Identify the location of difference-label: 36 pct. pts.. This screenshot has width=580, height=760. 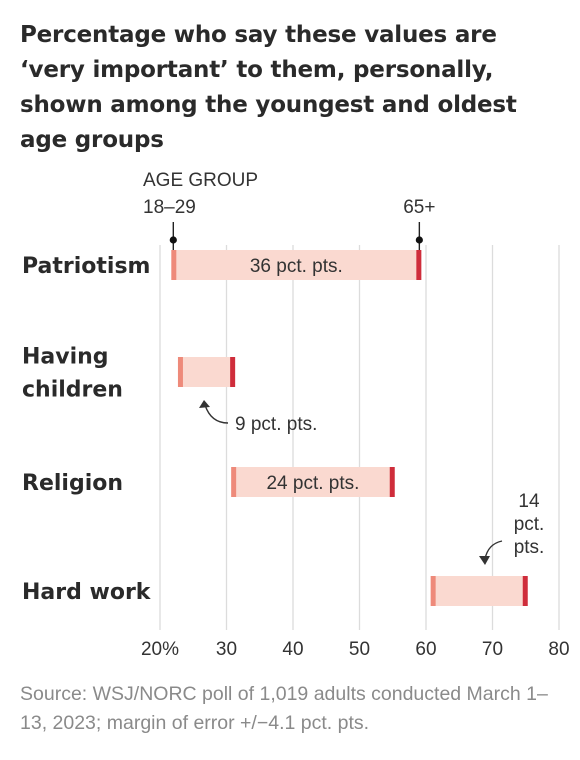
(296, 266).